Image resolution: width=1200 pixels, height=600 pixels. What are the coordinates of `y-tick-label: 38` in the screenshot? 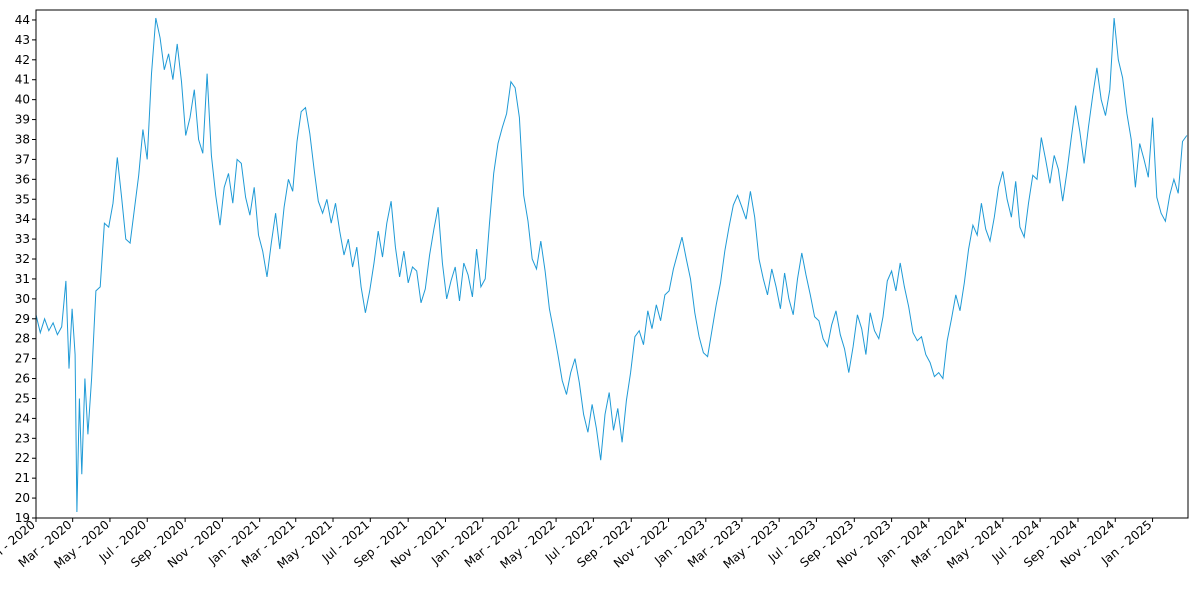 It's located at (22, 139).